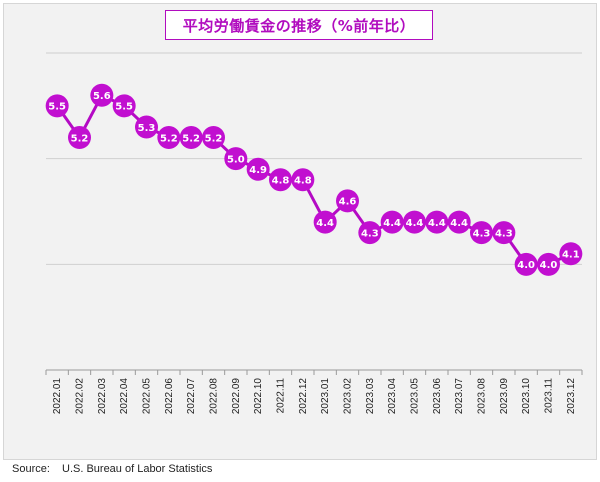 The height and width of the screenshot is (482, 600). I want to click on x-tick-label: 2023.02, so click(348, 396).